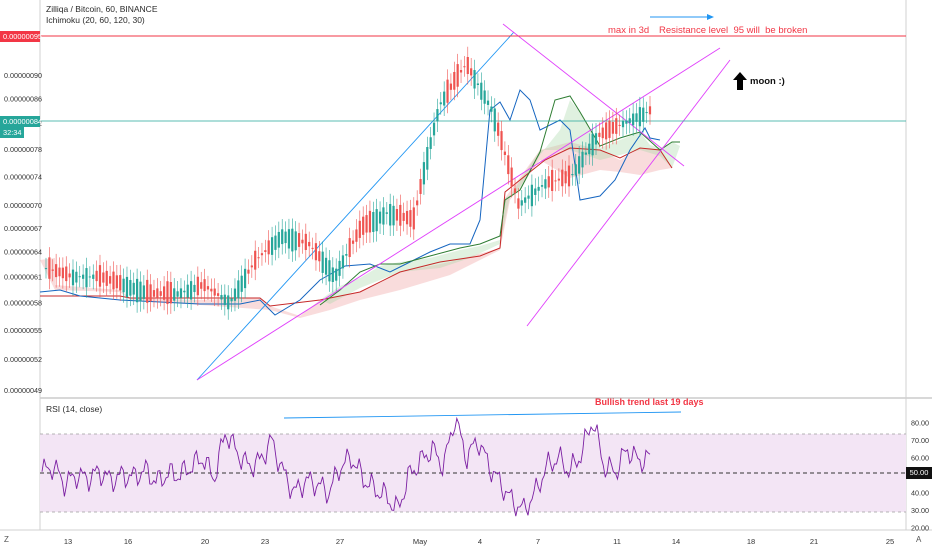 This screenshot has height=550, width=932. Describe the element at coordinates (920, 510) in the screenshot. I see `rsi-tick-label: 30.00` at that location.